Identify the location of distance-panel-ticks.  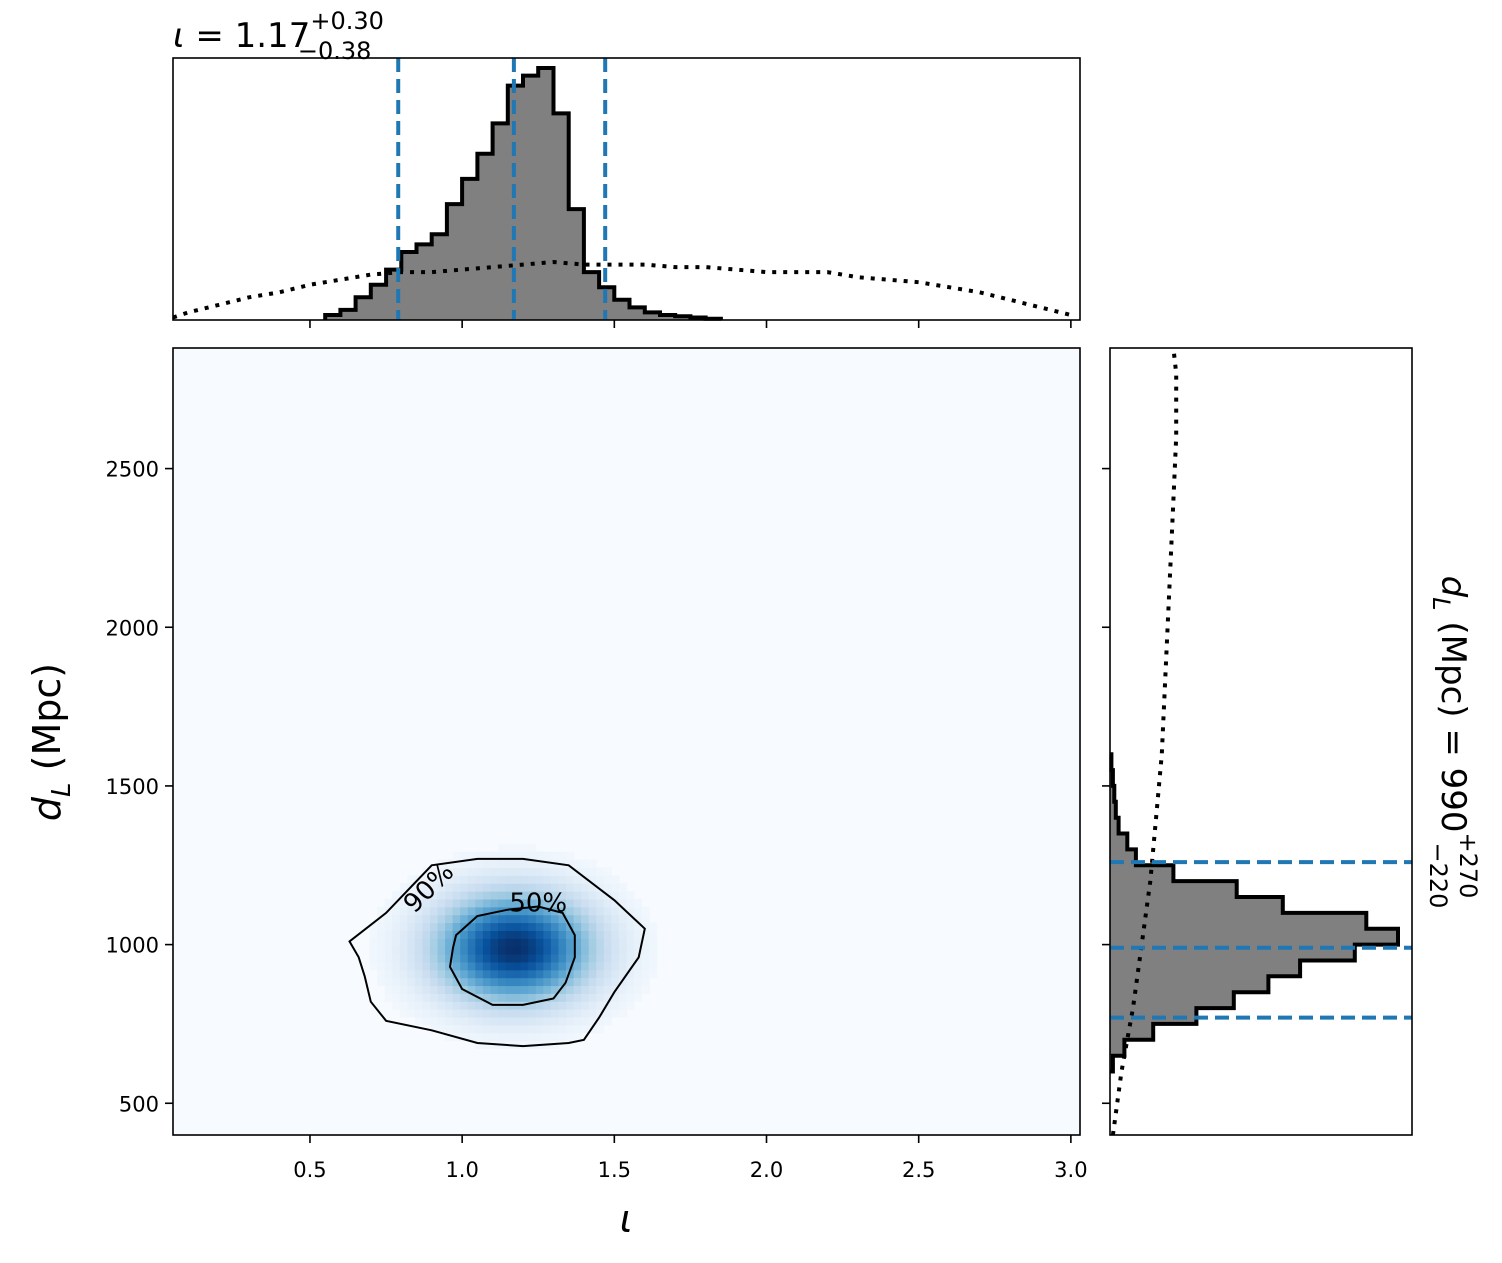
(1106, 786).